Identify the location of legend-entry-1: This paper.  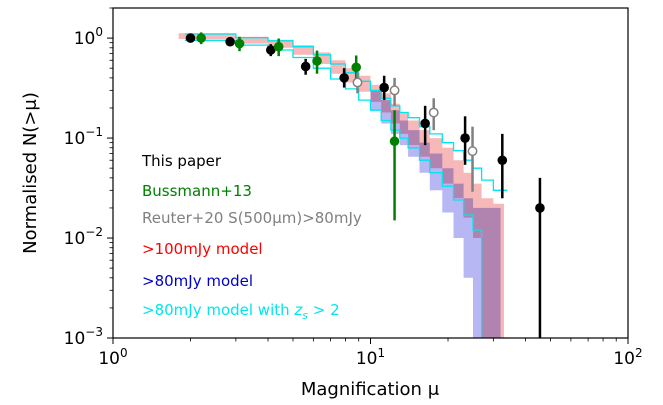
(181, 161).